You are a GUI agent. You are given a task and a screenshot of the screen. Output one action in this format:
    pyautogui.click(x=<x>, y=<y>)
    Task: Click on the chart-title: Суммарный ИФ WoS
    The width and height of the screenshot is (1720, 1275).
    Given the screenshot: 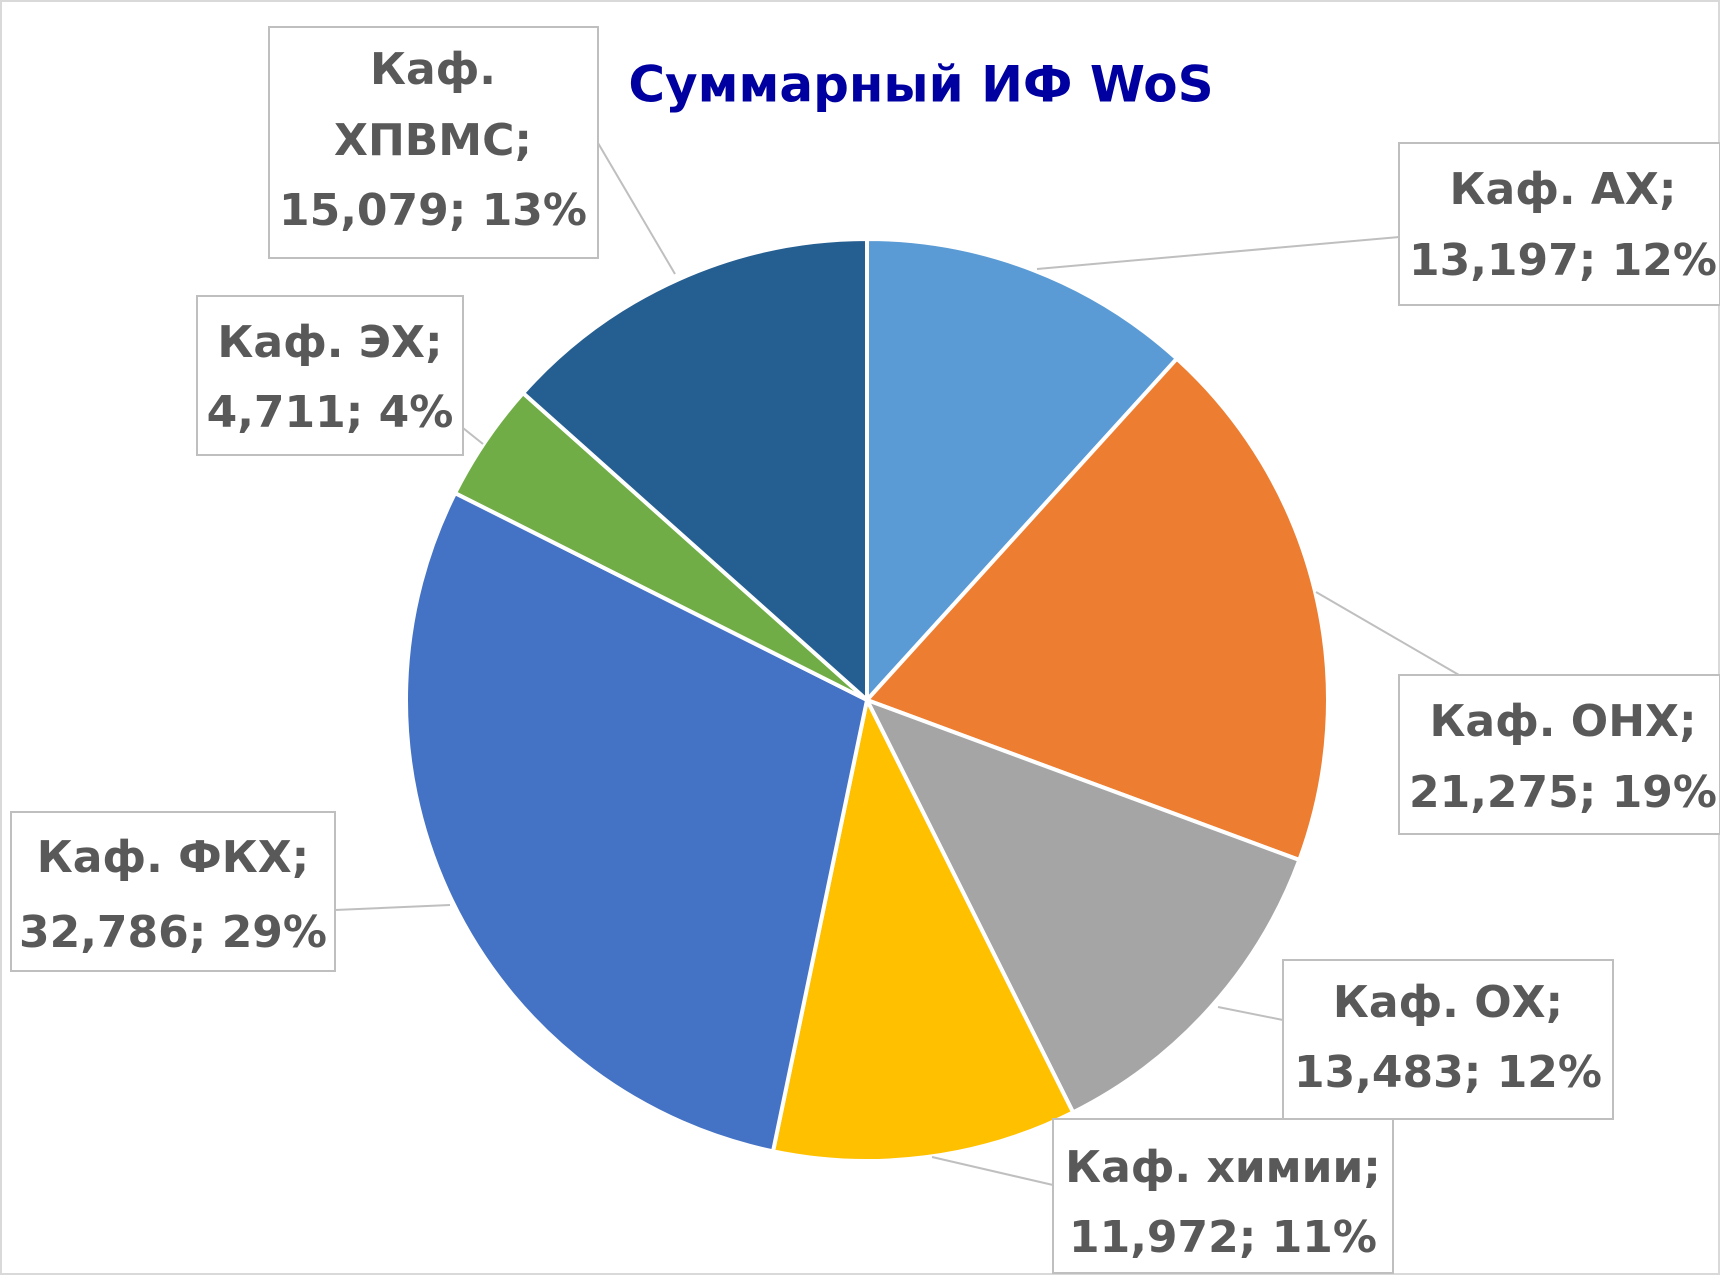 What is the action you would take?
    pyautogui.click(x=920, y=85)
    